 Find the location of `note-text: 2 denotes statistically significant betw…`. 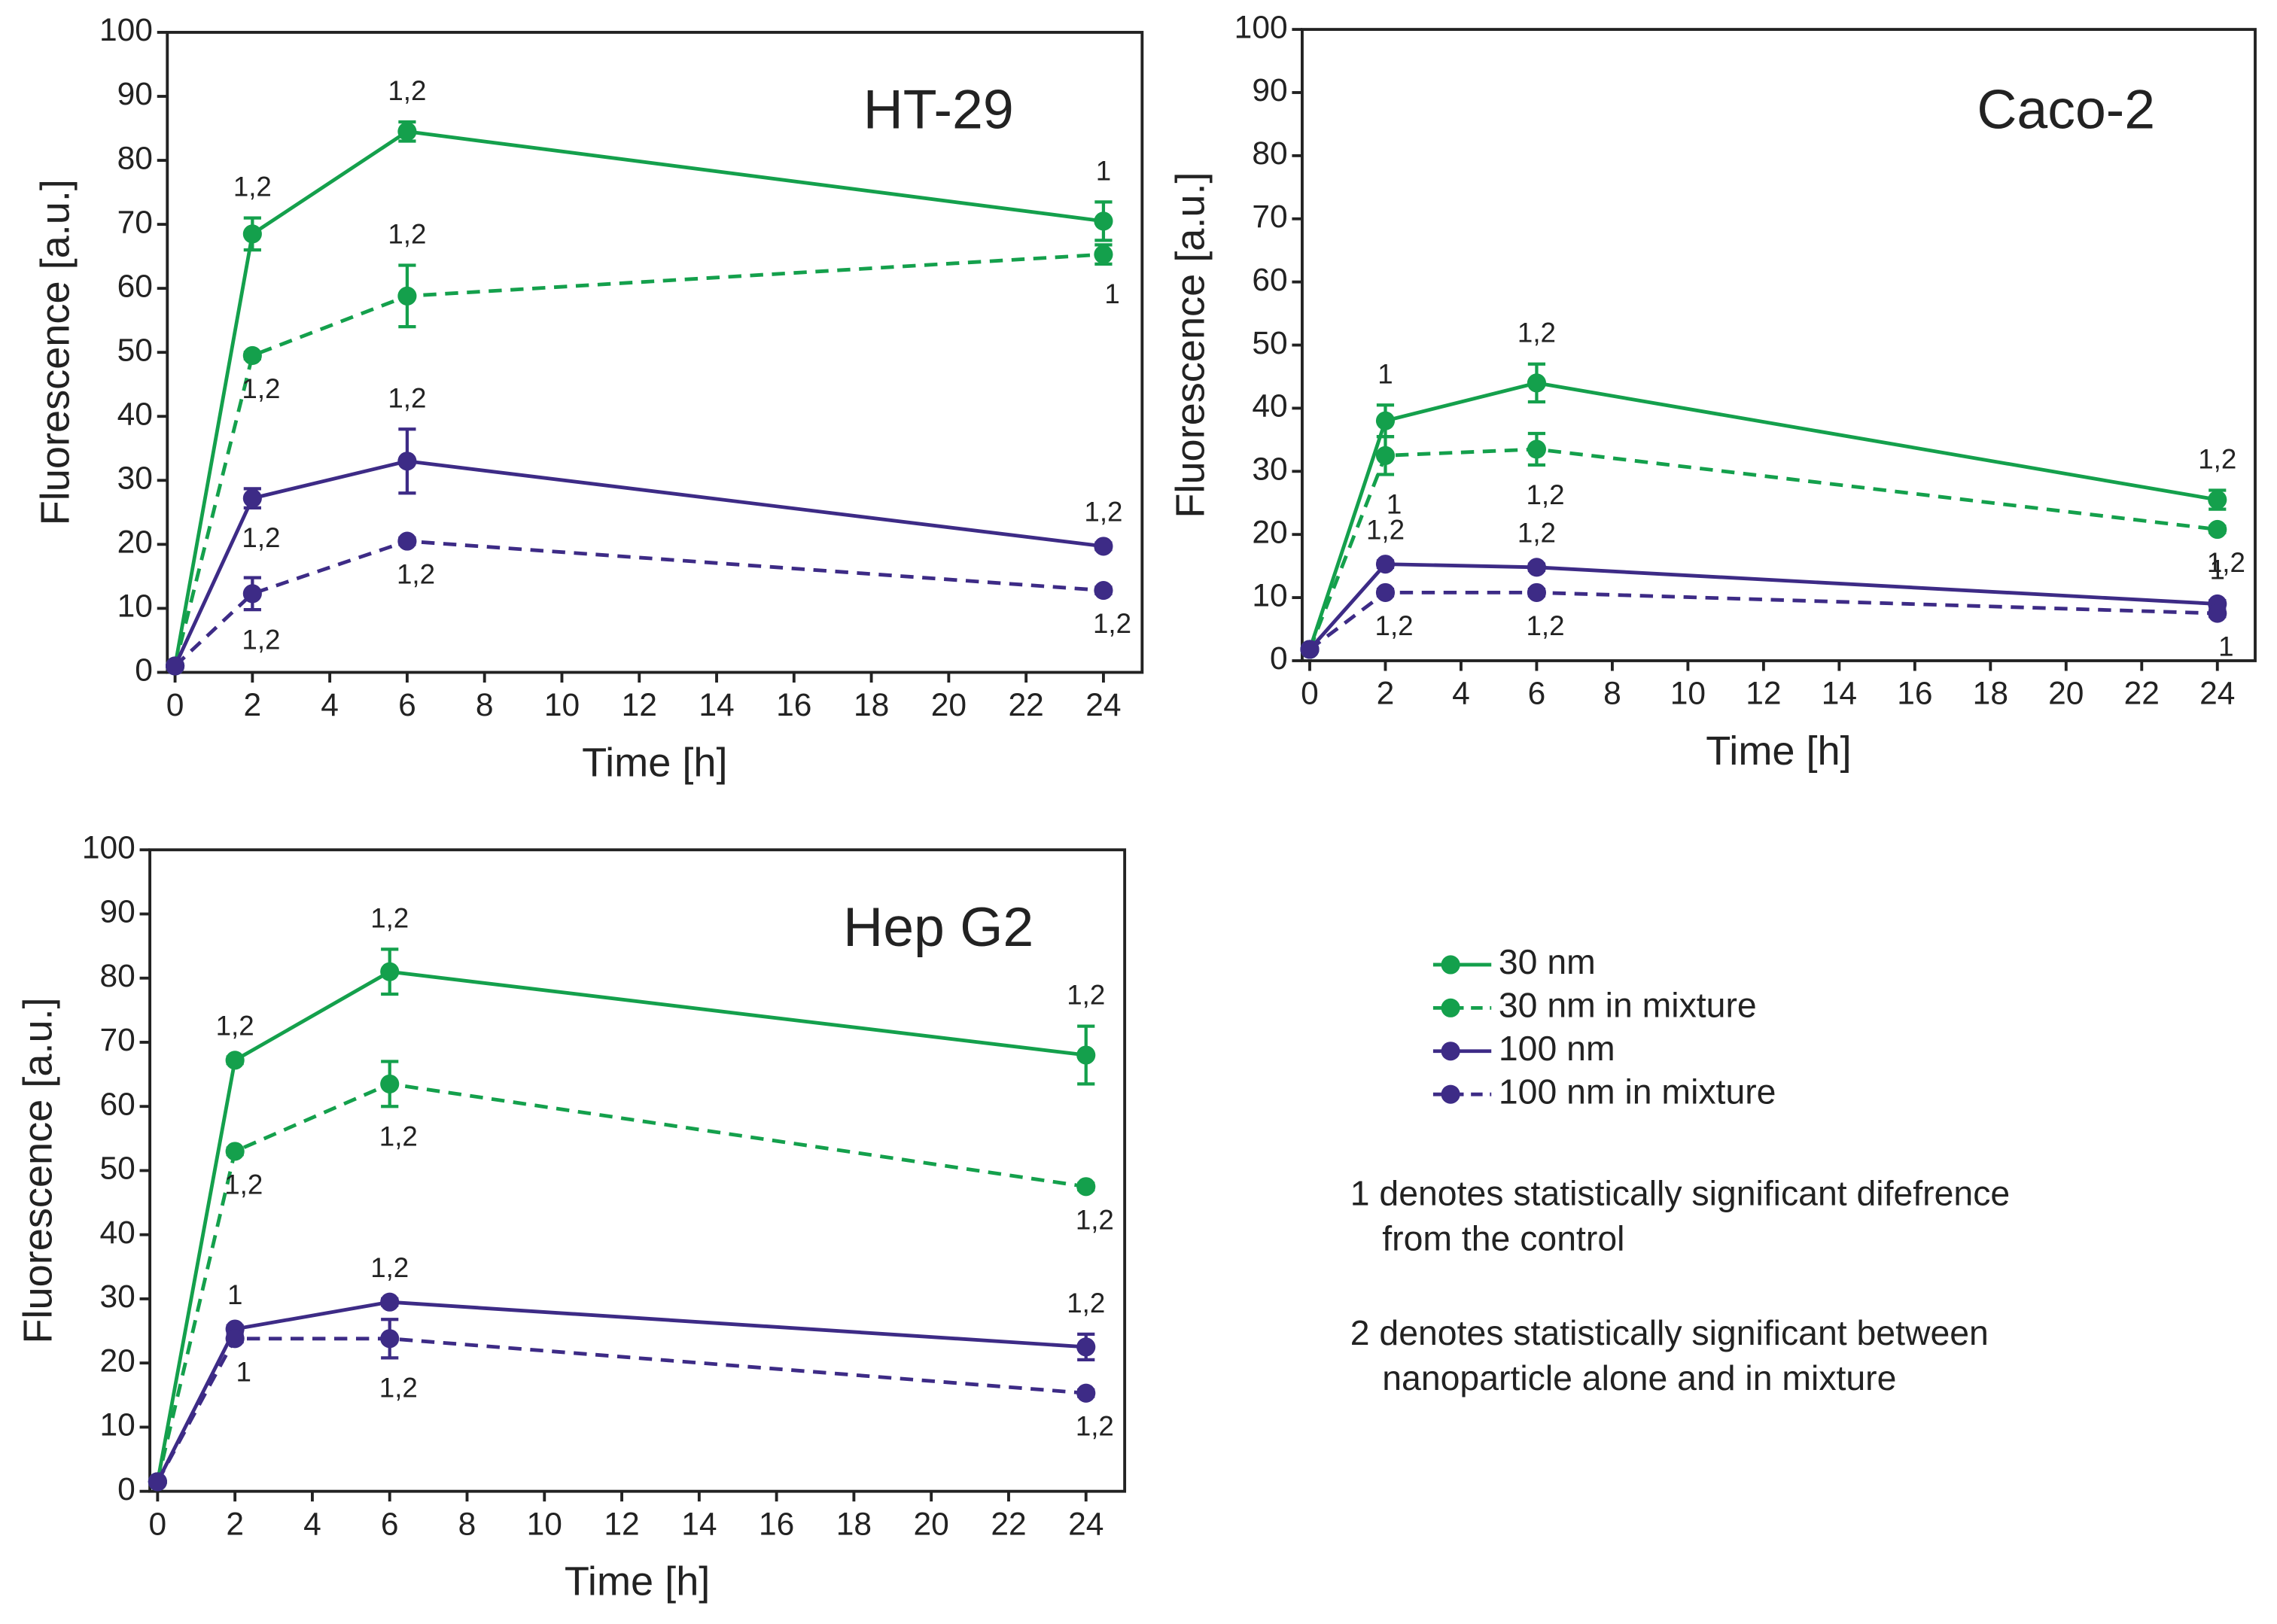

note-text: 2 denotes statistically significant betw… is located at coordinates (1669, 1332).